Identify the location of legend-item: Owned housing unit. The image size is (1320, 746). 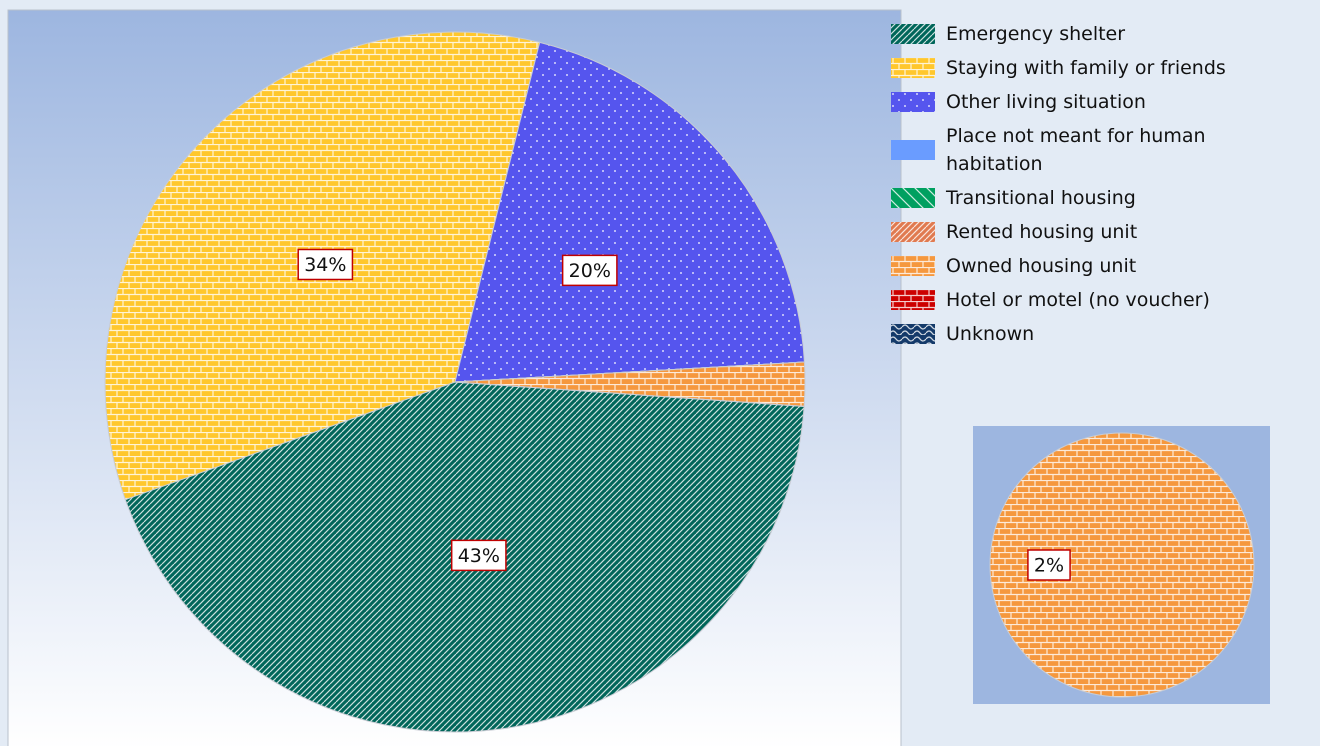
(1102, 266).